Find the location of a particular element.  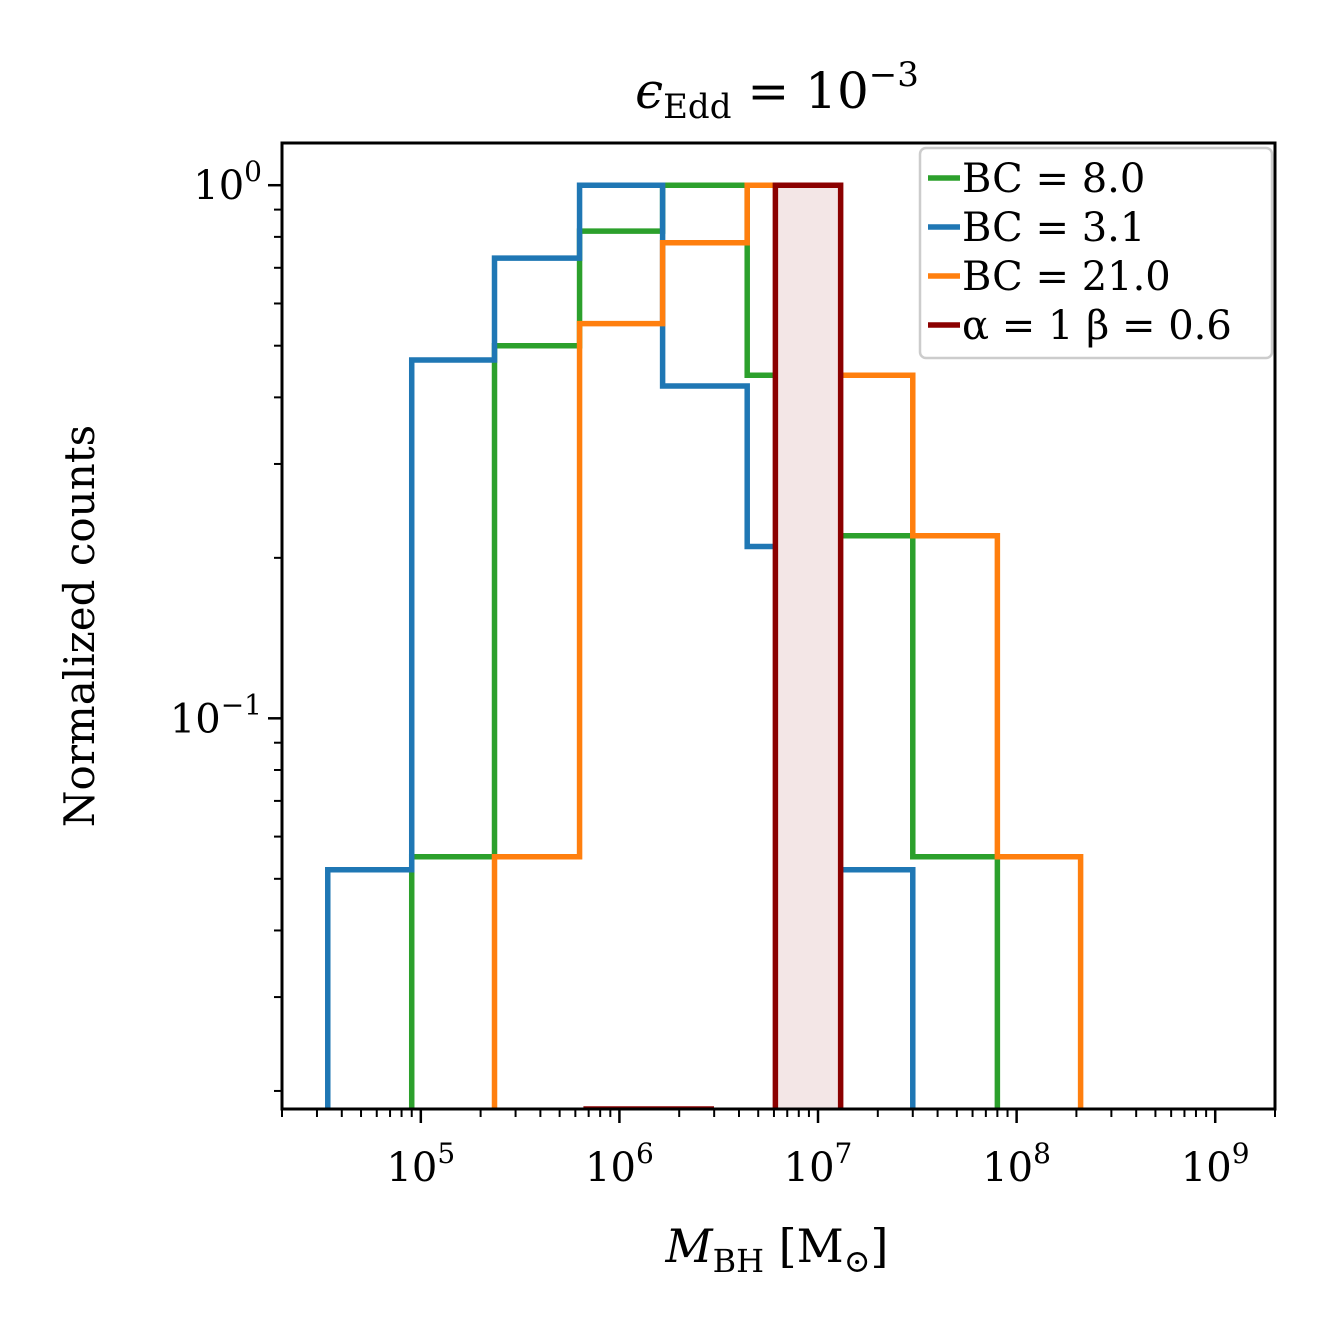

y-axis-label: Normalized counts is located at coordinates (79, 626).